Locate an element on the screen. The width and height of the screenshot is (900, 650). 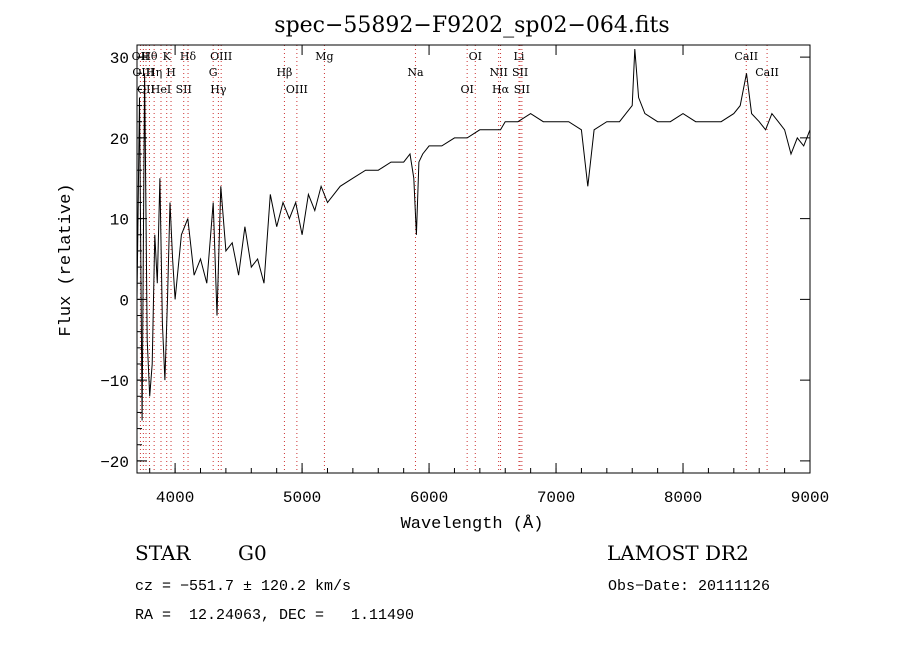
line-marker-label: K is located at coordinates (167, 56).